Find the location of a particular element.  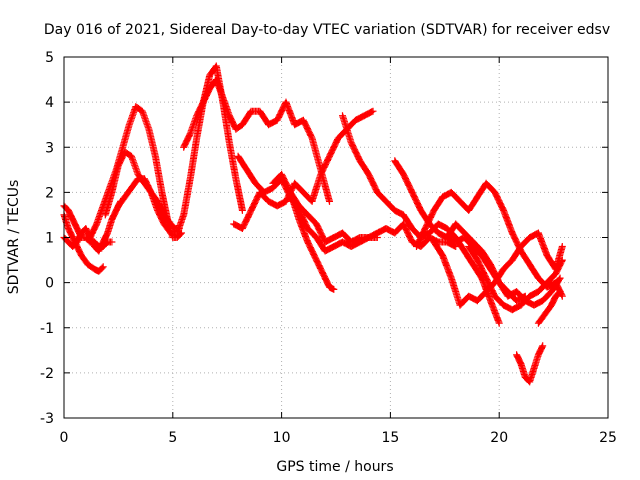

y-tick-label: 2 is located at coordinates (49, 193).